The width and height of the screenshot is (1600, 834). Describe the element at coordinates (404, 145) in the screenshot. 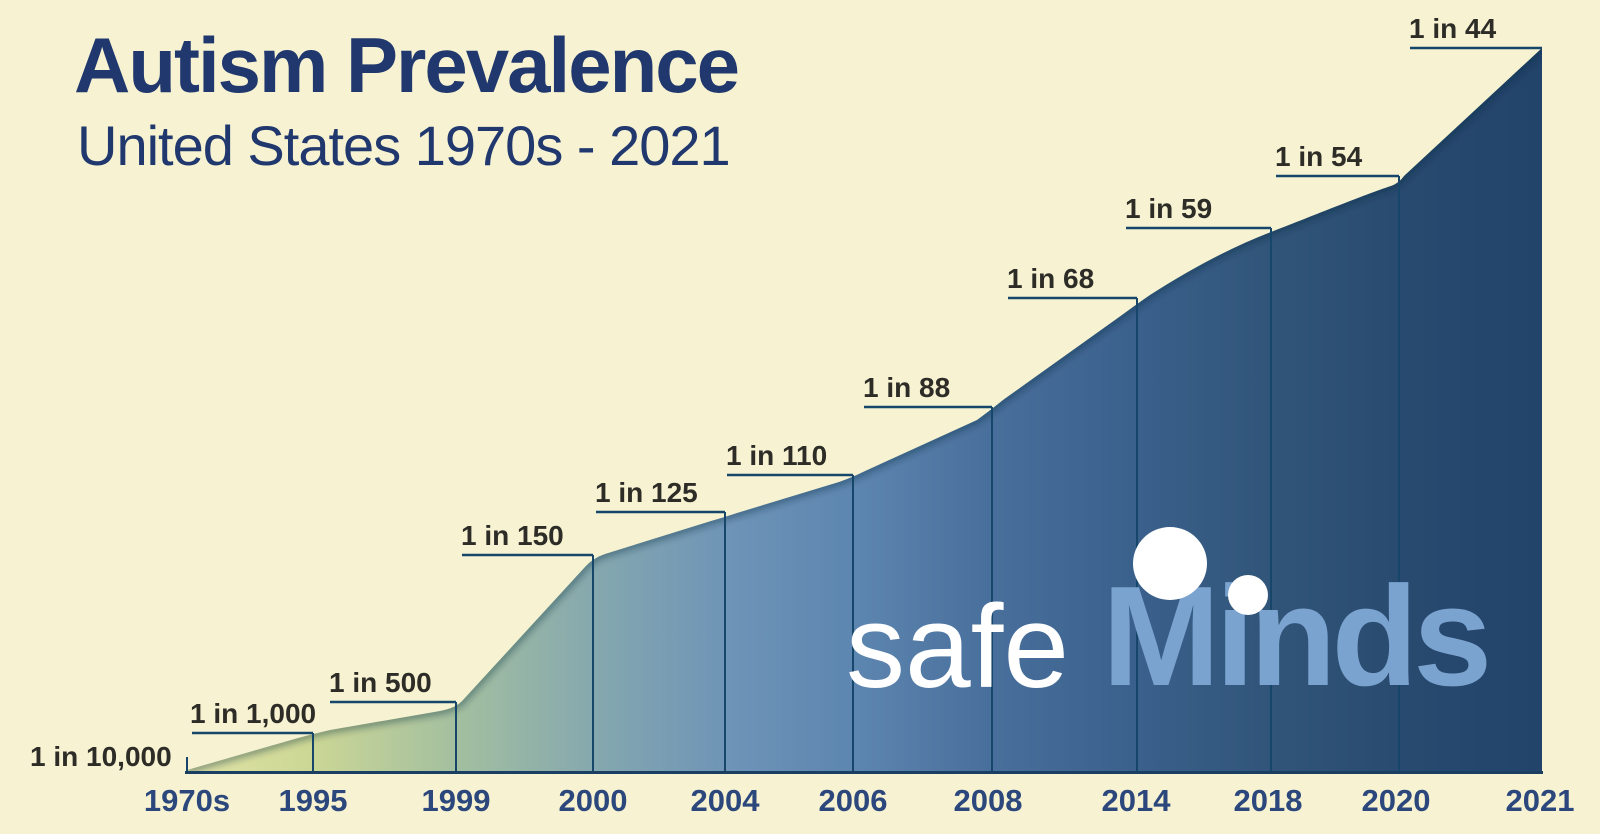

I see `page-subtitle: United States 1970s - 2021` at that location.